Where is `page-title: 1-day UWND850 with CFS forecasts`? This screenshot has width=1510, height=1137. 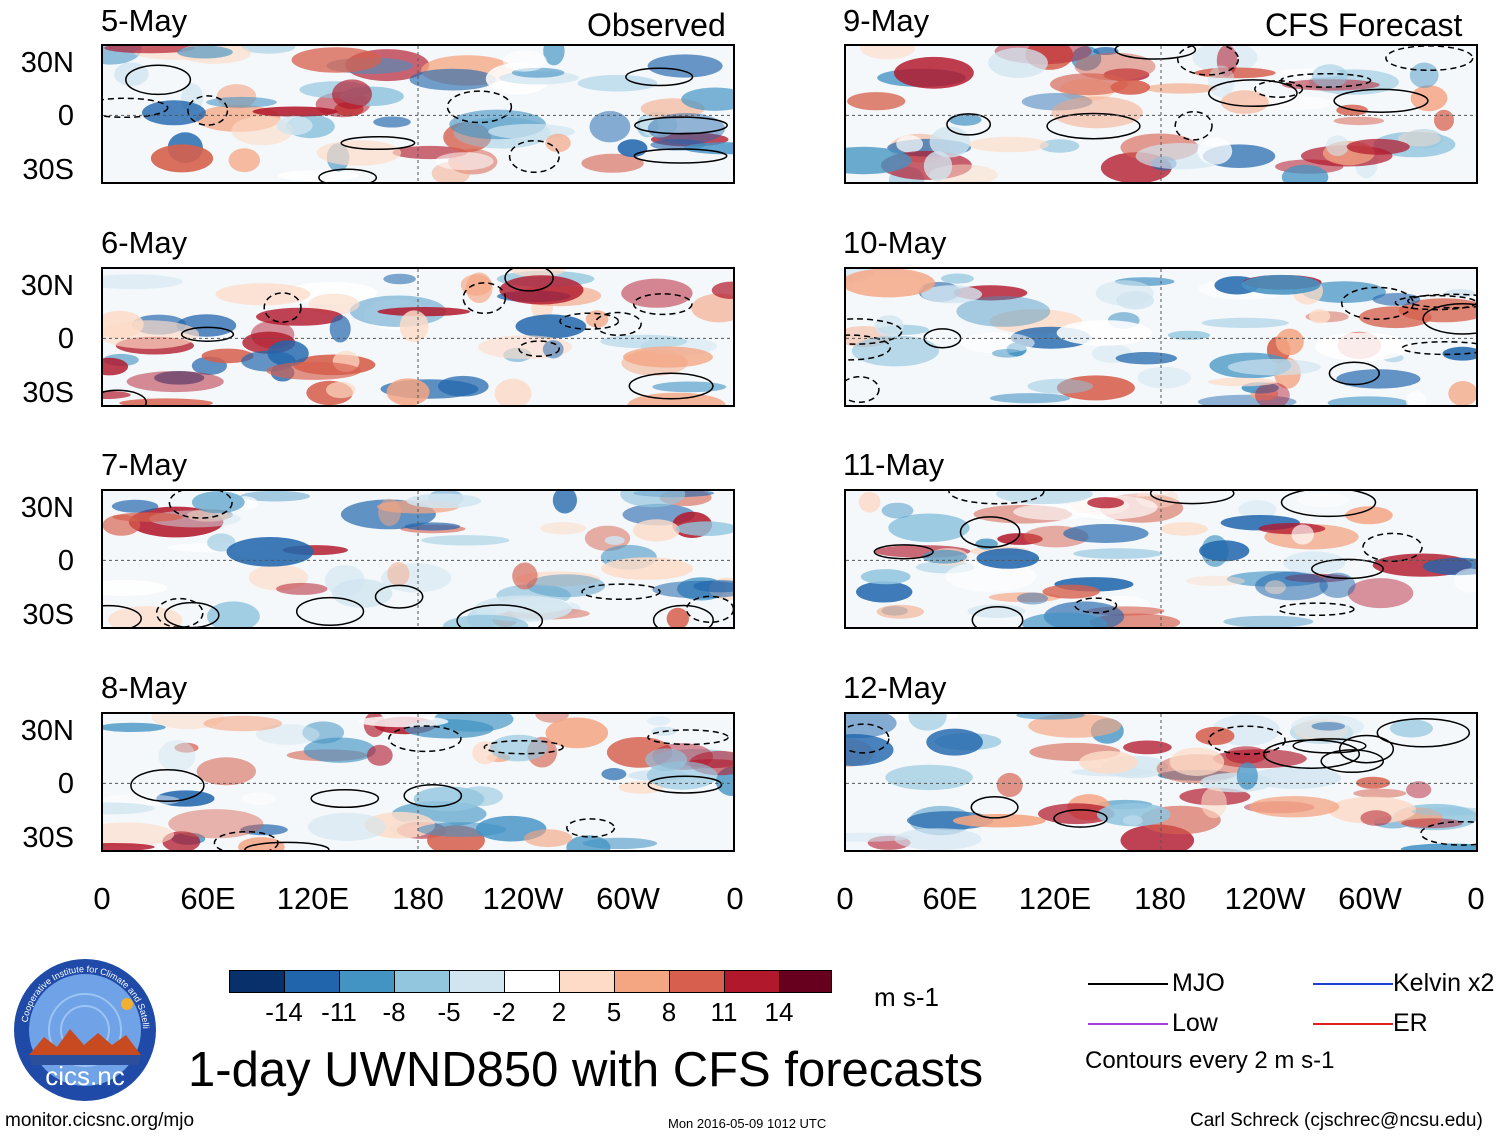
page-title: 1-day UWND850 with CFS forecasts is located at coordinates (586, 1070).